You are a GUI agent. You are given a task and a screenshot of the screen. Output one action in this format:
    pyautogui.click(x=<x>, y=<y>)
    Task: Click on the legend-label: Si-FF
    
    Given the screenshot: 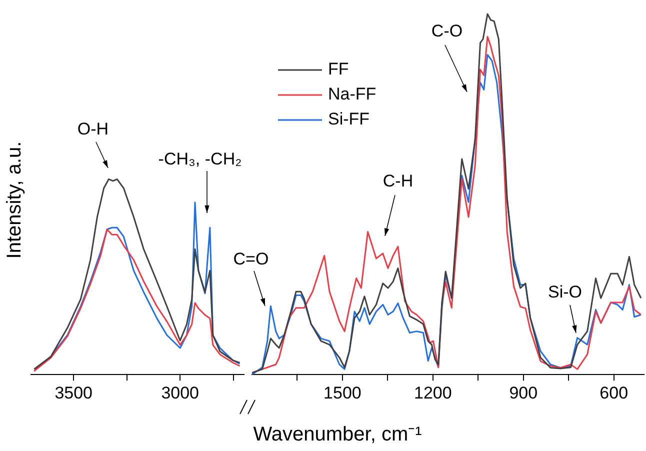 What is the action you would take?
    pyautogui.click(x=349, y=119)
    